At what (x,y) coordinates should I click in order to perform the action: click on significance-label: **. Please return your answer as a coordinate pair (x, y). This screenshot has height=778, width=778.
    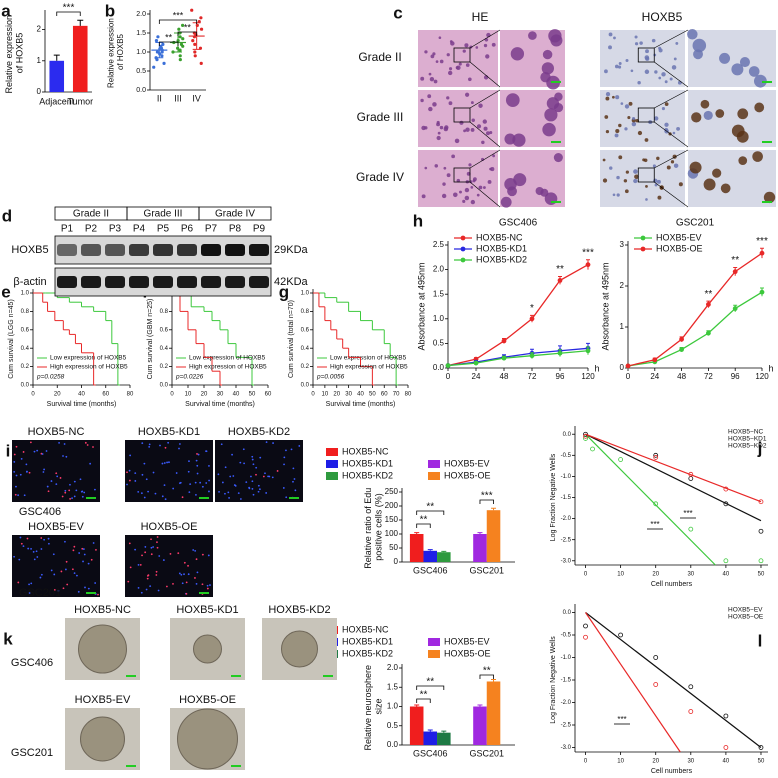
    Looking at the image, I should click on (188, 27).